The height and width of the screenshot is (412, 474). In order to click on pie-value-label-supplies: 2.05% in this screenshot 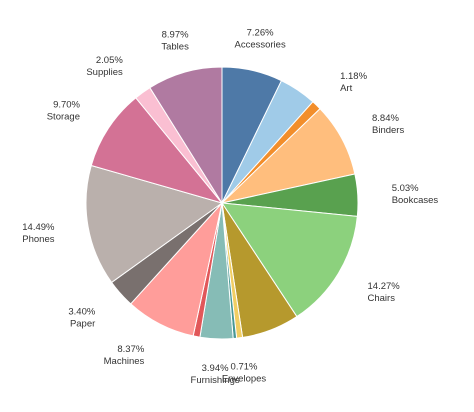, I will do `click(109, 60)`.